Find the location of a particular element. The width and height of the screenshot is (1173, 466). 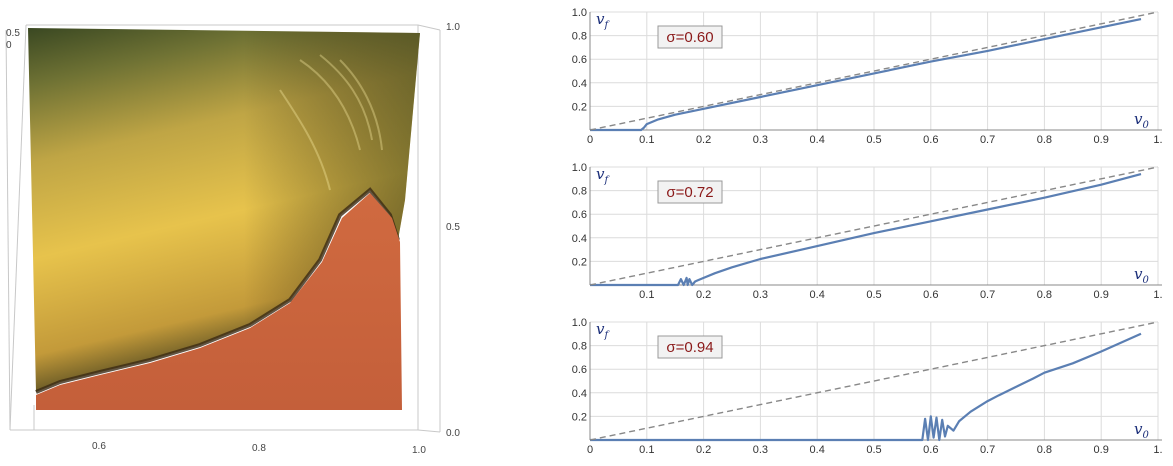

back-tick-zero: 0 is located at coordinates (9, 45).